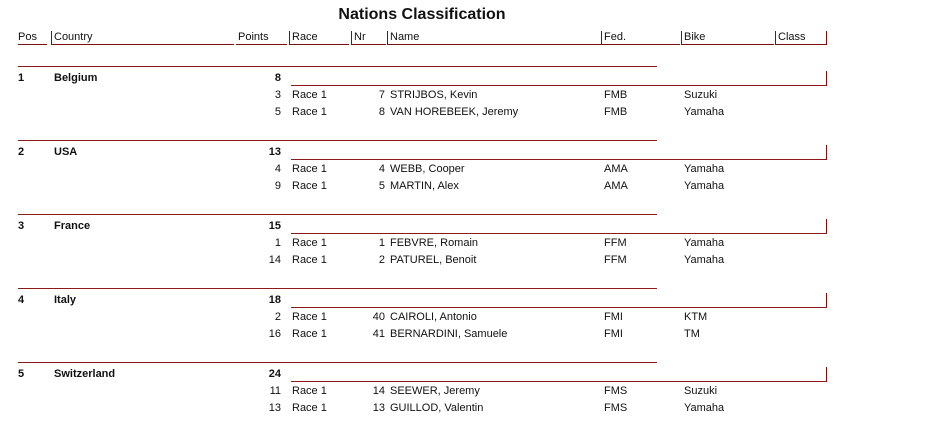 The image size is (936, 428). What do you see at coordinates (275, 391) in the screenshot?
I see `rider-points: 11` at bounding box center [275, 391].